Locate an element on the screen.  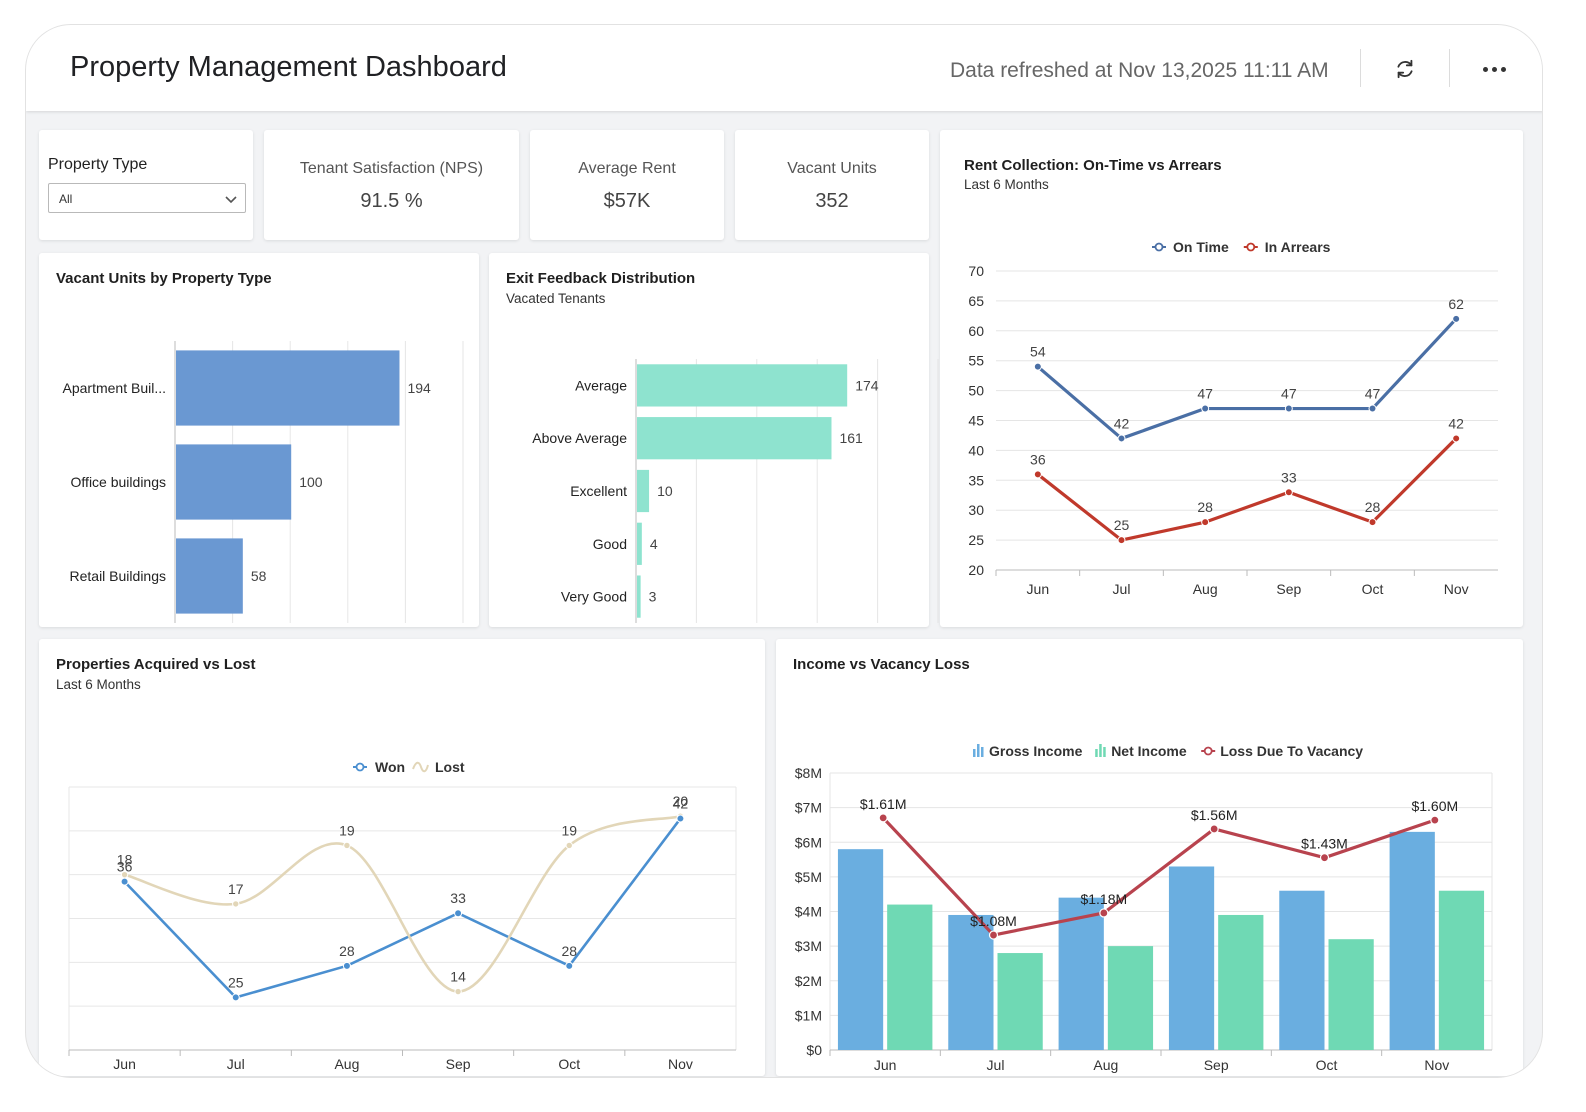
y-tick-label: $5M is located at coordinates (808, 877).